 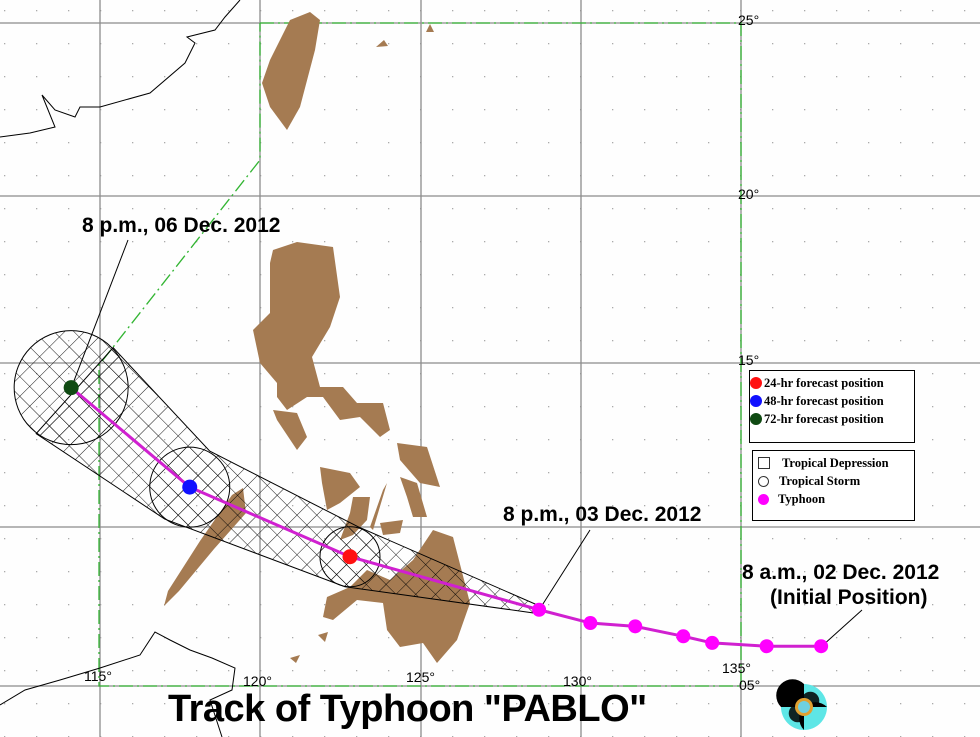 What do you see at coordinates (824, 418) in the screenshot?
I see `legend-label: 72-hr forecast position` at bounding box center [824, 418].